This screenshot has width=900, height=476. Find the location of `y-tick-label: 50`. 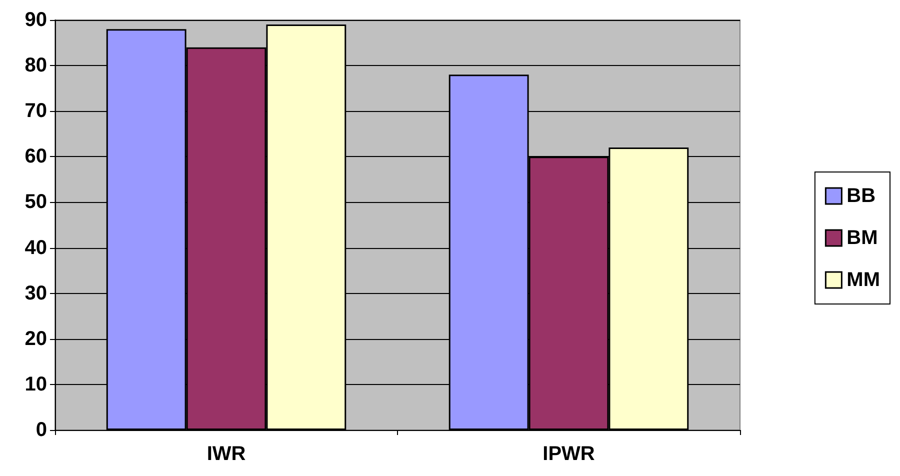

y-tick-label: 50 is located at coordinates (35, 202).